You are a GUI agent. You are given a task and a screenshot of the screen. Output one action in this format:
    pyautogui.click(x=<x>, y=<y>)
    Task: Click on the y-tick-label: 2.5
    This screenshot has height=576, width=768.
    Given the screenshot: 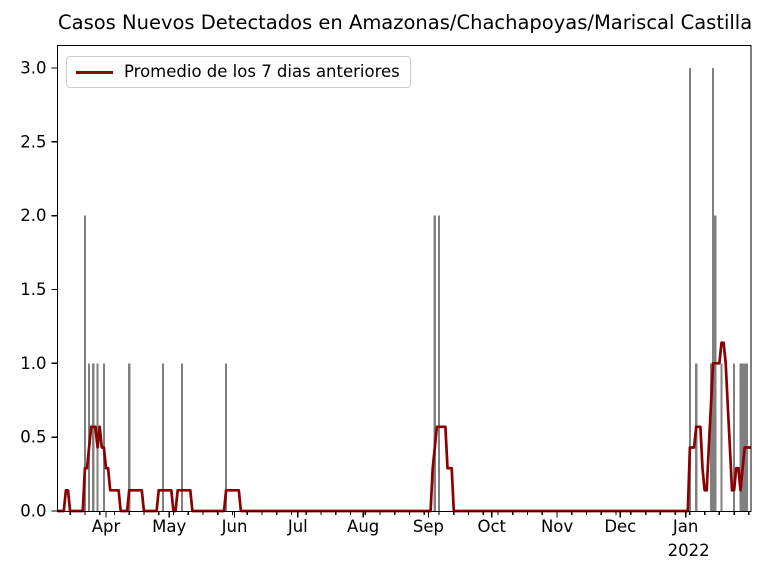 What is the action you would take?
    pyautogui.click(x=33, y=141)
    